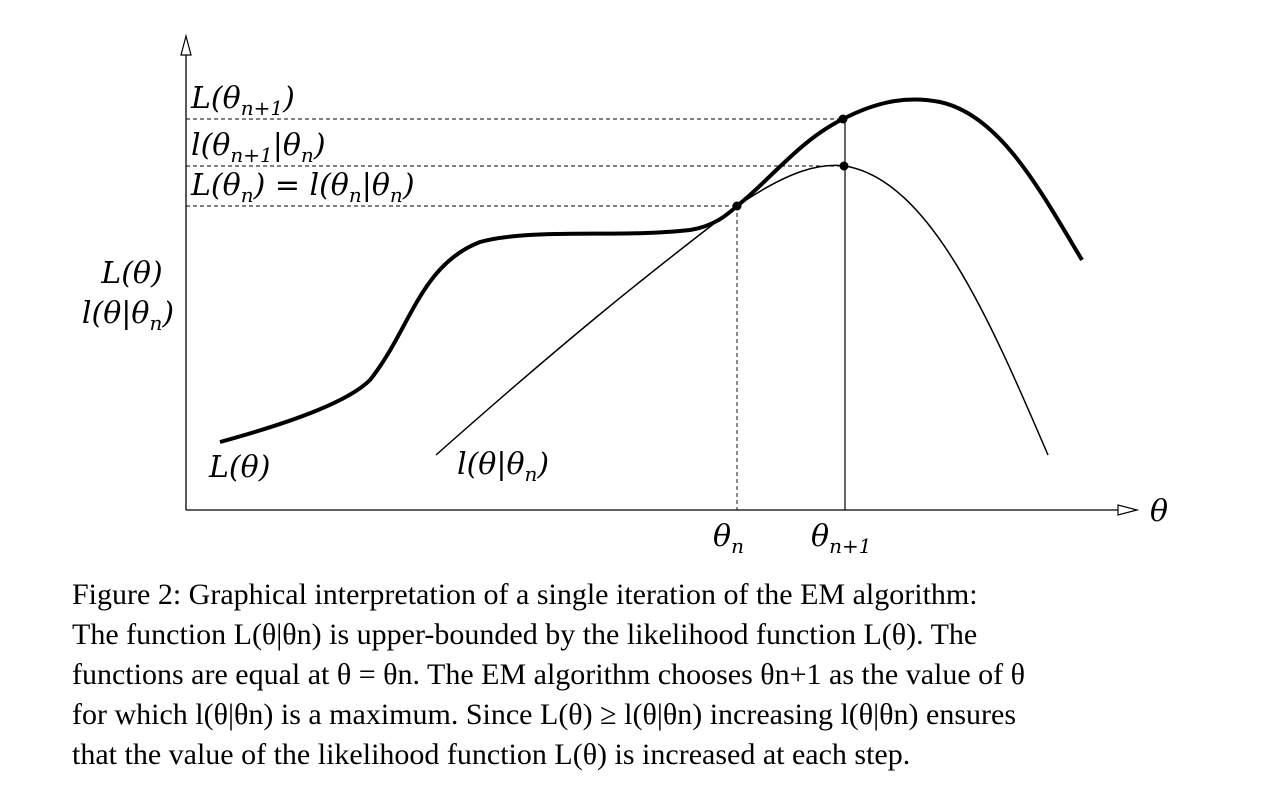 This screenshot has width=1274, height=800. What do you see at coordinates (239, 467) in the screenshot?
I see `likelihood-curve-label: L(θ)` at bounding box center [239, 467].